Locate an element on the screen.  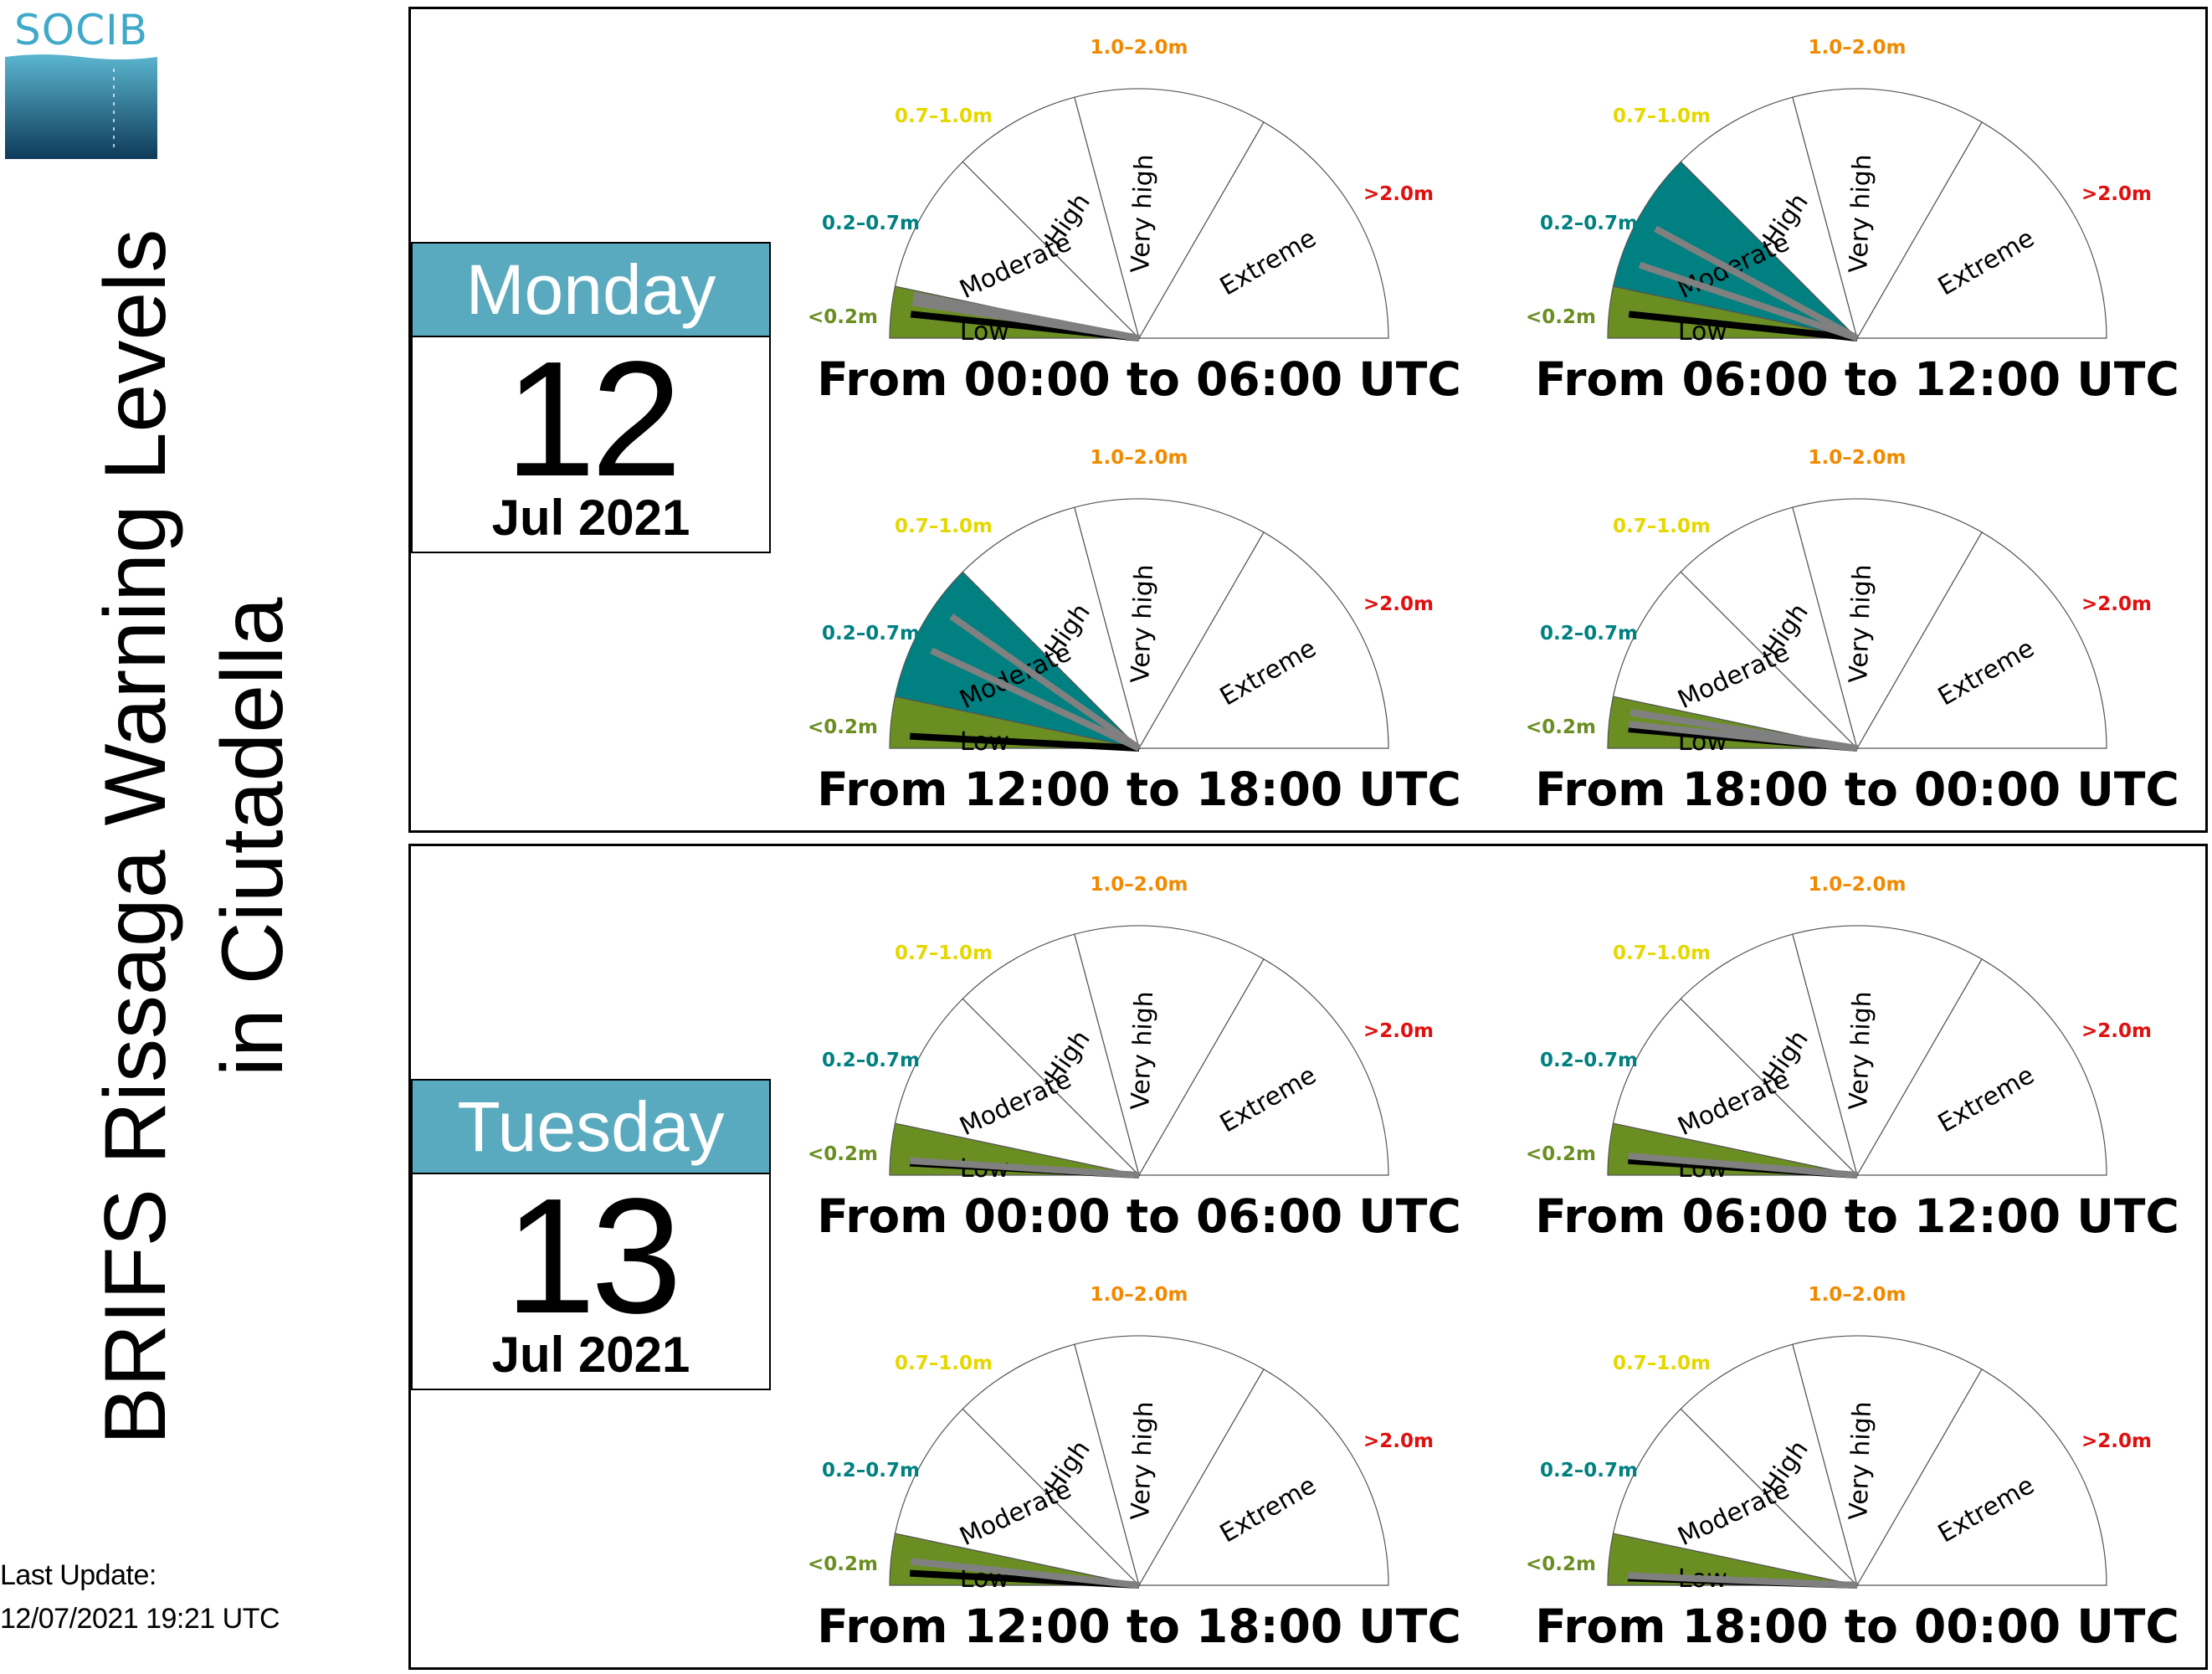
date-dayname: Monday is located at coordinates (591, 290).